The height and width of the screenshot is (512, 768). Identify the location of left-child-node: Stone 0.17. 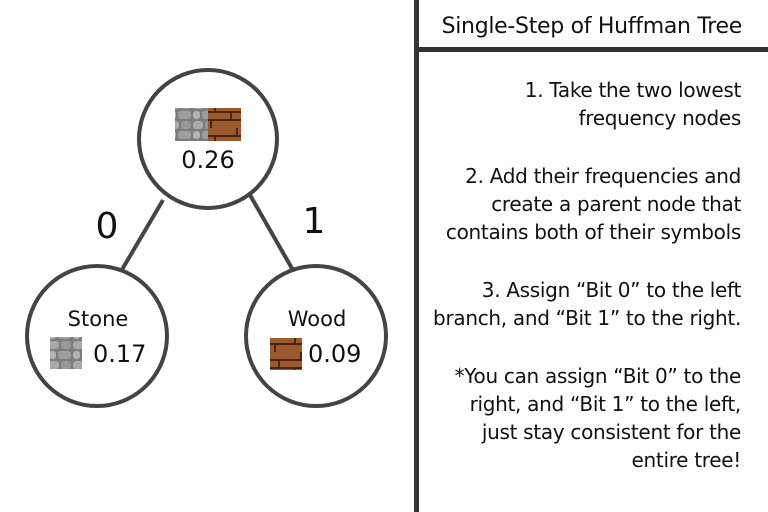
(97, 336).